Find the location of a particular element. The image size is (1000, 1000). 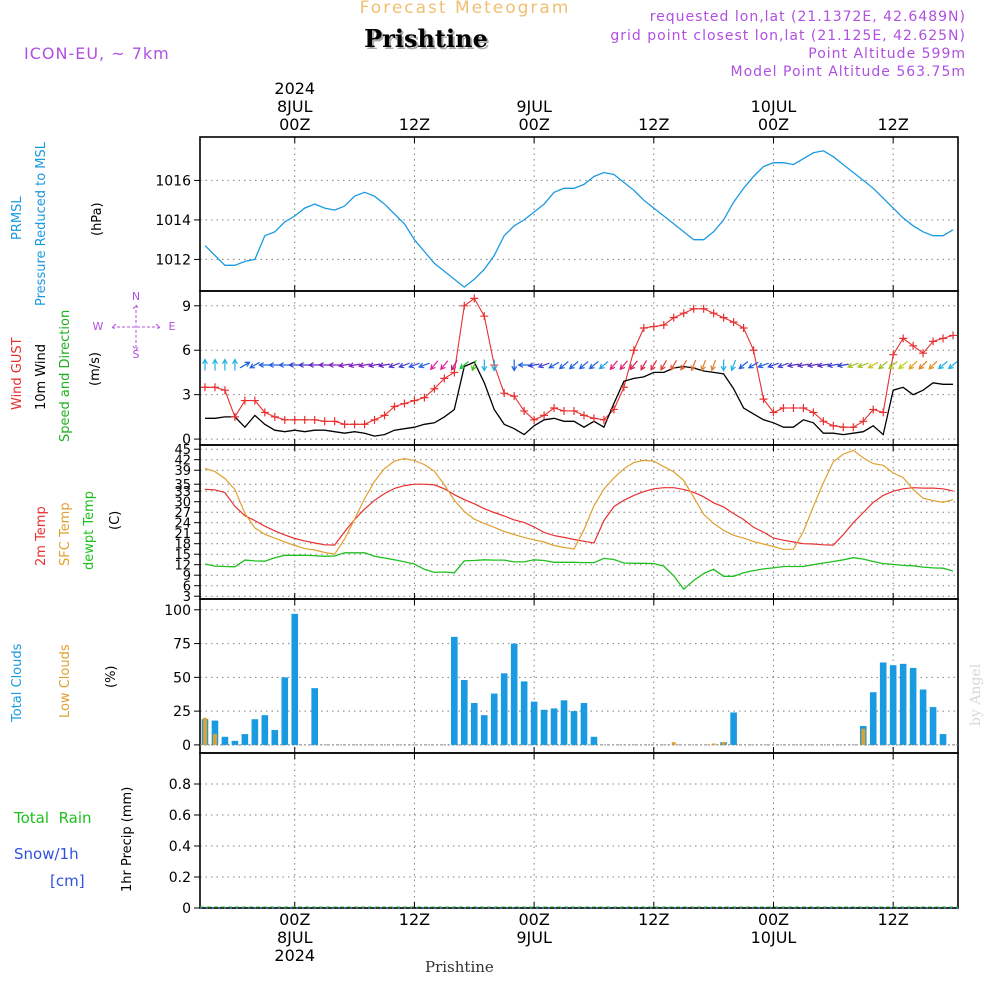

dewpt-line is located at coordinates (579, 571).